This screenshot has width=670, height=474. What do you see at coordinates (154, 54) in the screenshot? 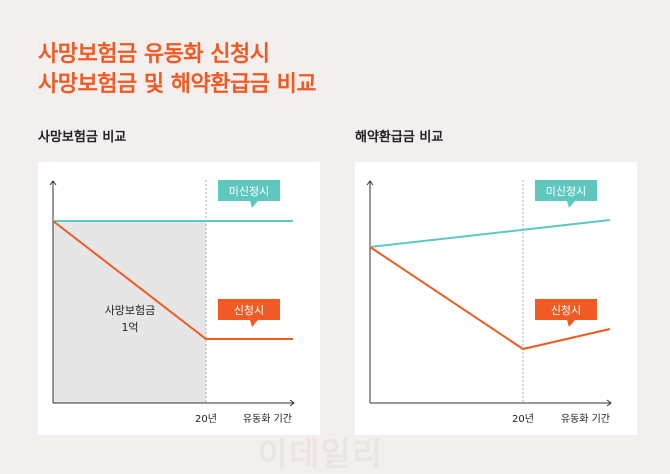
I see `title-line-1: 사망보험금 유동화 신청시` at bounding box center [154, 54].